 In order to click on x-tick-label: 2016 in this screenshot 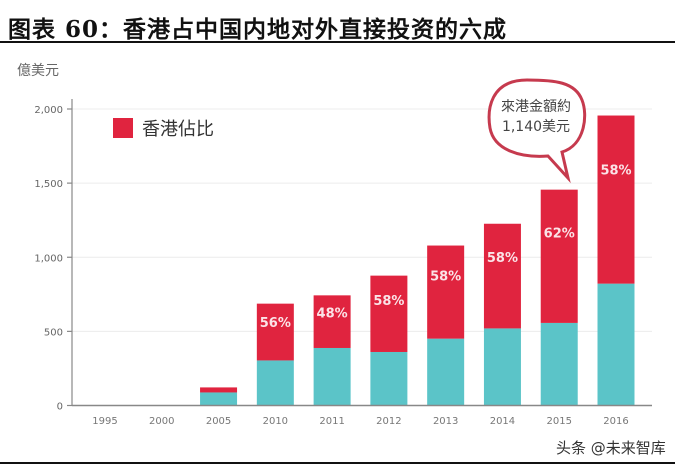, I will do `click(615, 421)`.